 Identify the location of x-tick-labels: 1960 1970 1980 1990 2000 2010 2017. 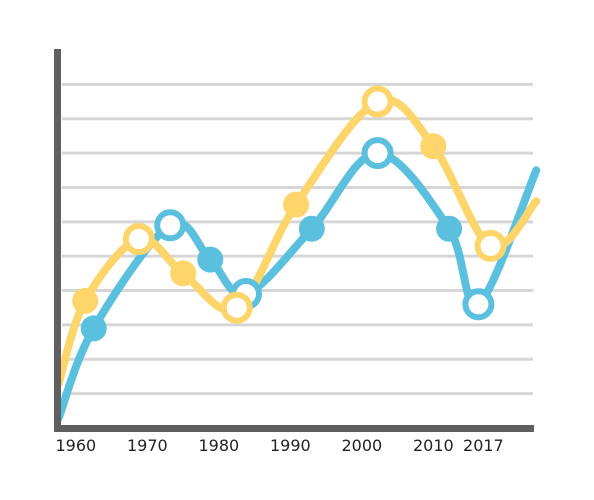
(280, 445).